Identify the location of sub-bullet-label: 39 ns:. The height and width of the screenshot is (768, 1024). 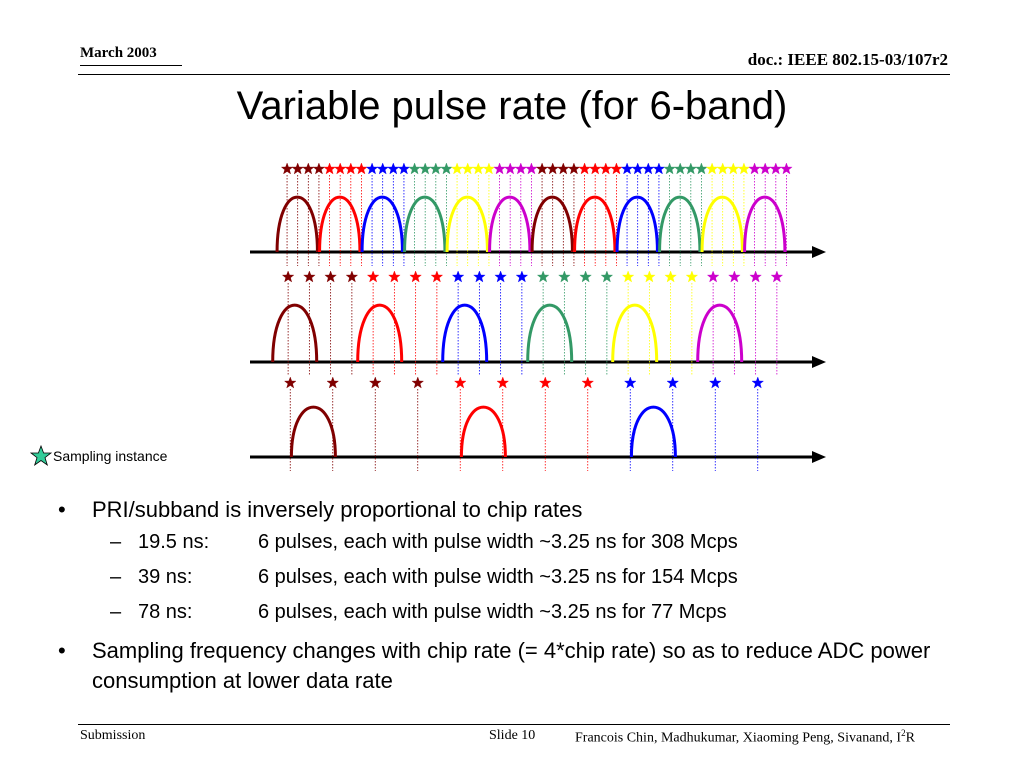
(165, 577).